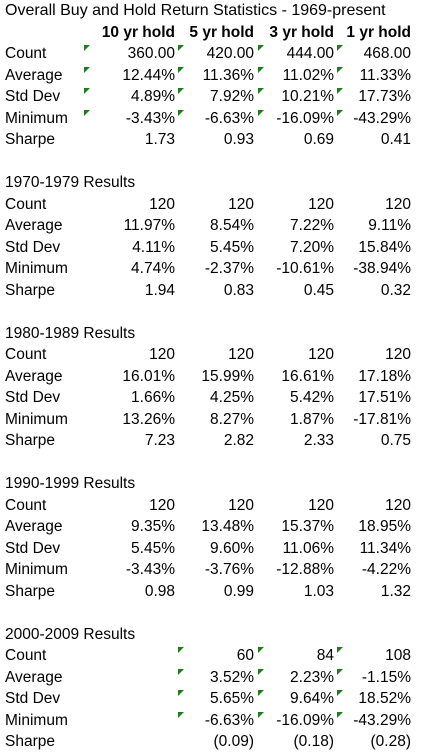  What do you see at coordinates (151, 53) in the screenshot?
I see `stat-value: 360.00` at bounding box center [151, 53].